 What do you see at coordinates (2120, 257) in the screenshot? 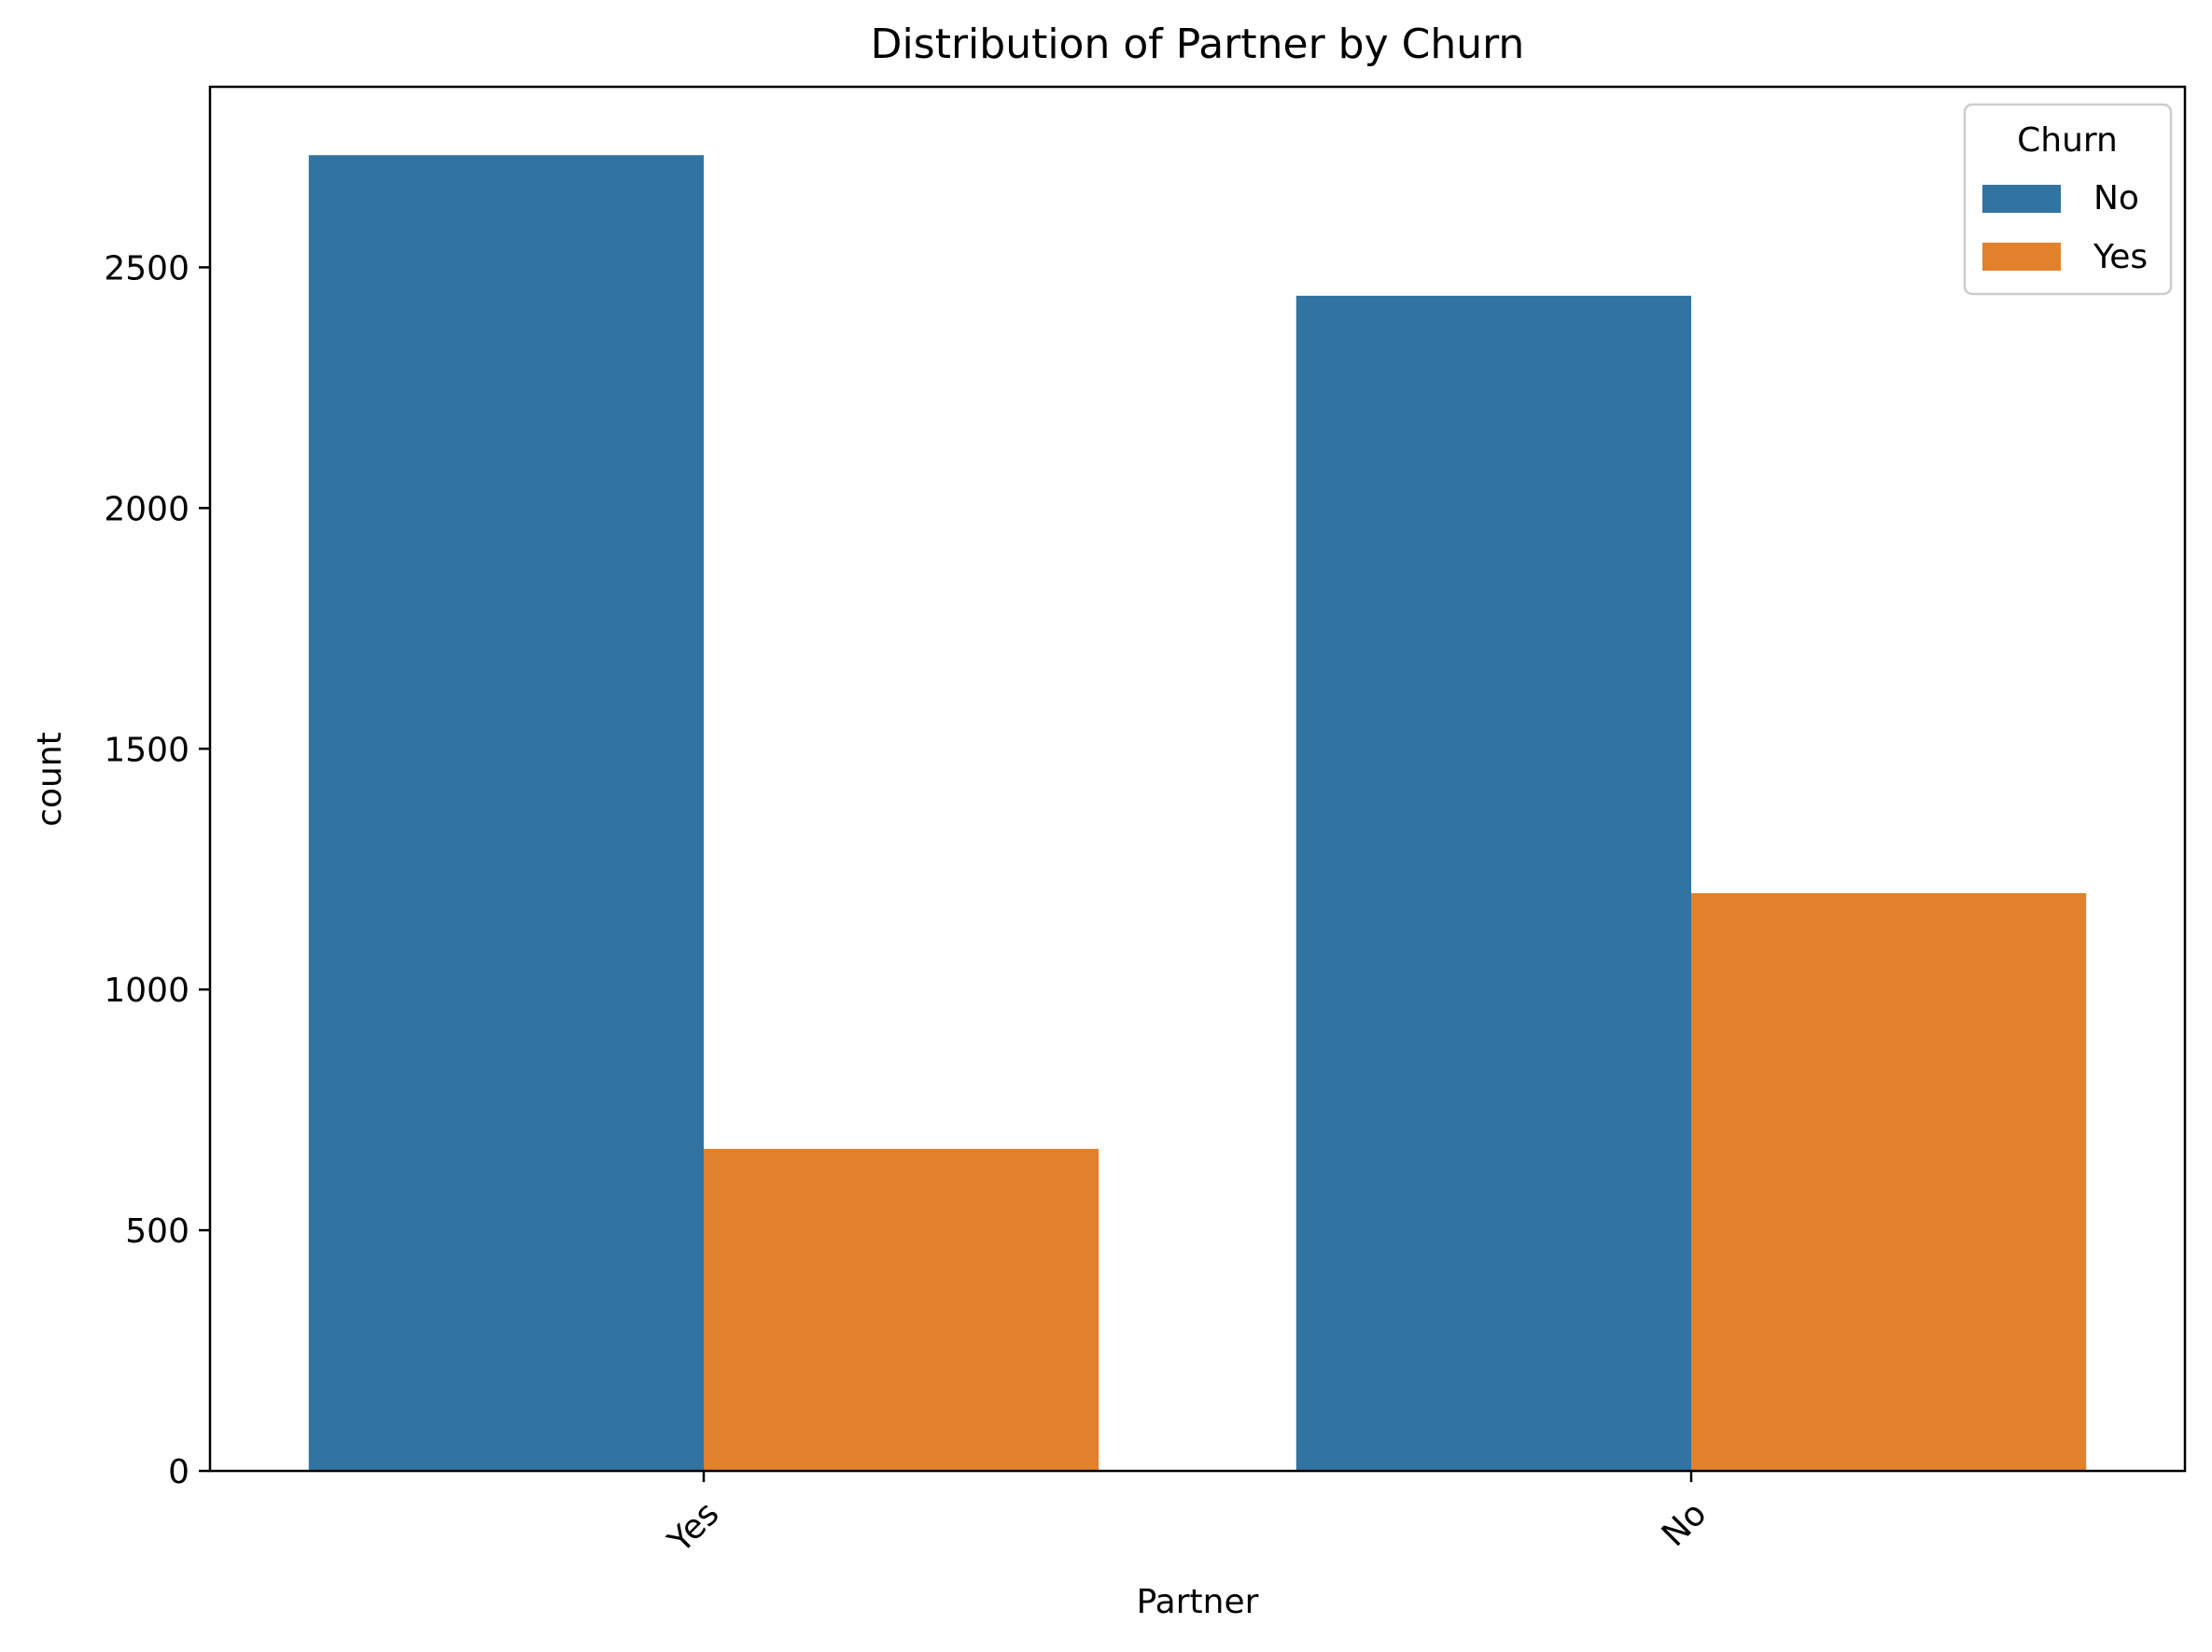
I see `legend-label-yes: Yes` at bounding box center [2120, 257].